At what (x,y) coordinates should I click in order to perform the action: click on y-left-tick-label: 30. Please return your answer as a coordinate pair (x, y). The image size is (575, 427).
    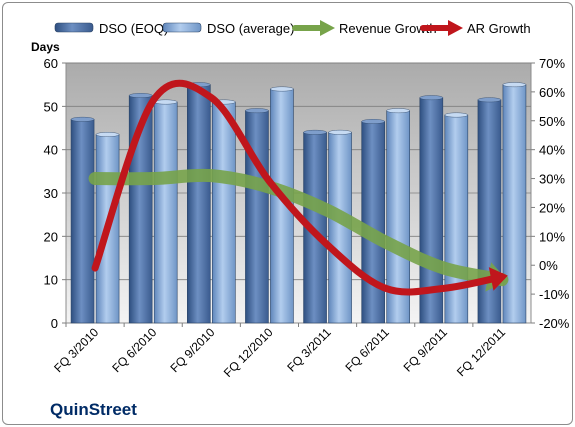
    Looking at the image, I should click on (51, 193).